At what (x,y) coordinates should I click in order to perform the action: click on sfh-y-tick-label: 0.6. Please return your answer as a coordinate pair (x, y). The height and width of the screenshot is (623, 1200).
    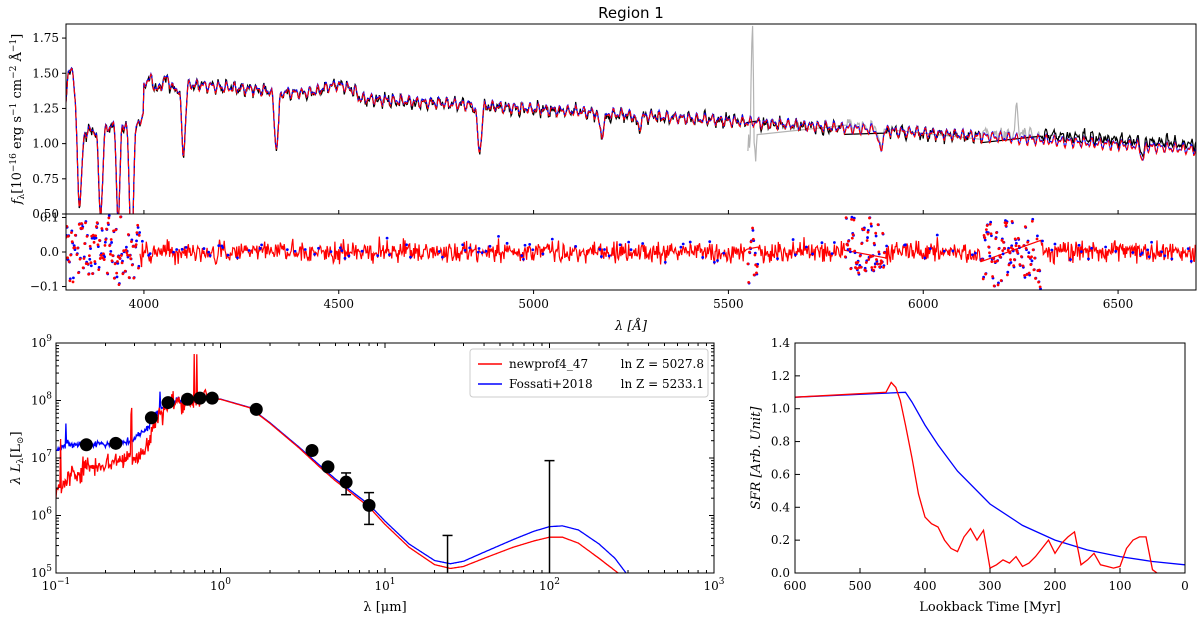
    Looking at the image, I should click on (780, 474).